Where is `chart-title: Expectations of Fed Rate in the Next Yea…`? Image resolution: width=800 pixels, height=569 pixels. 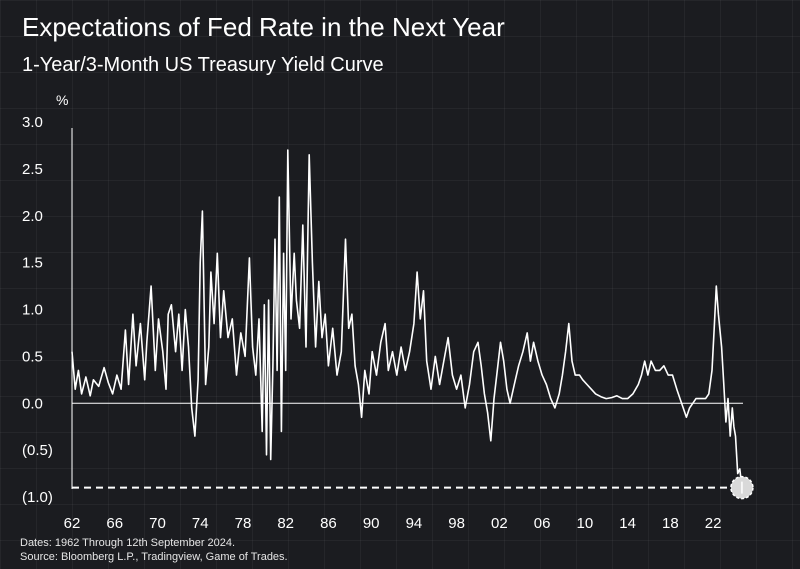
chart-title: Expectations of Fed Rate in the Next Yea… is located at coordinates (263, 27).